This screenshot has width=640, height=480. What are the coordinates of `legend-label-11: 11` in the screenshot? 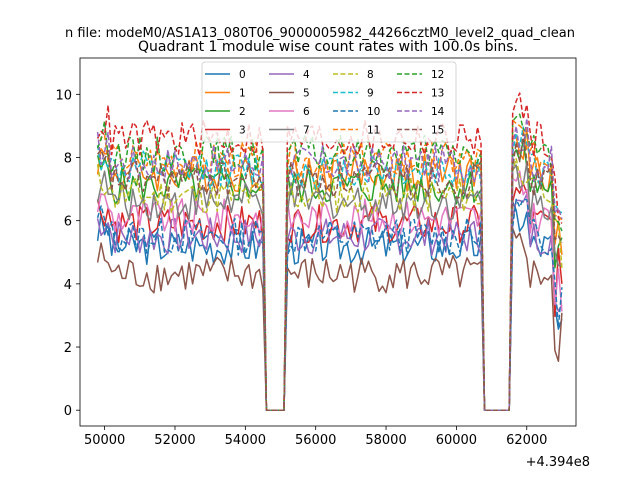 It's located at (373, 131).